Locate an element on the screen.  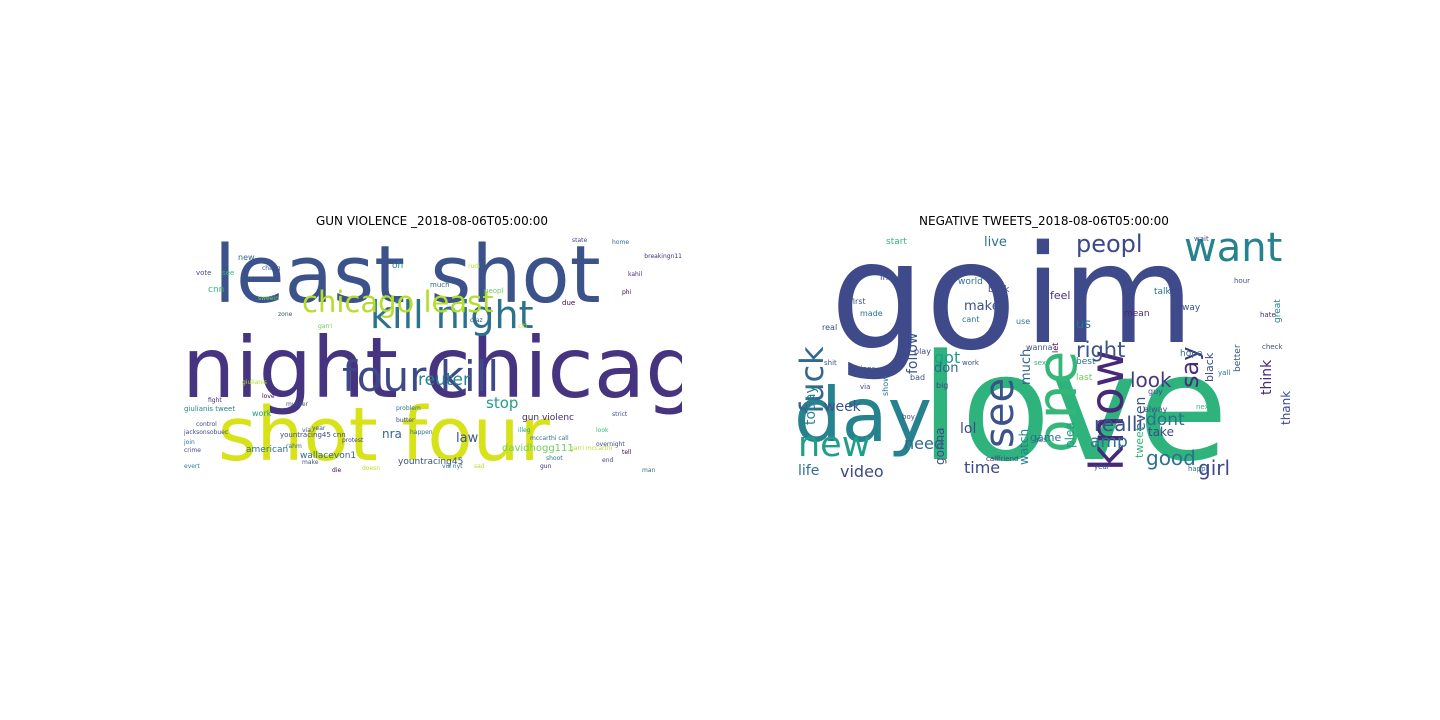
word-play: play is located at coordinates (922, 351).